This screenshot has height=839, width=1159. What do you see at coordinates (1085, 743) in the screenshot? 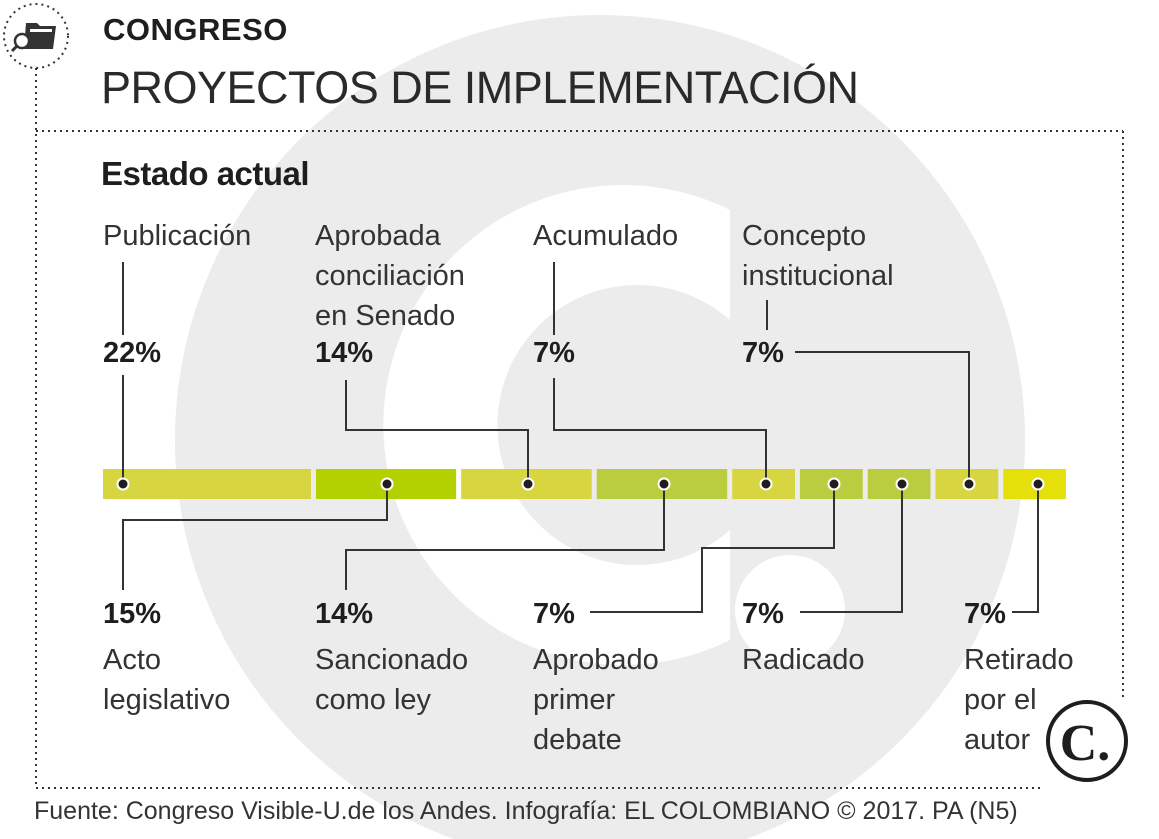
I see `logo-text: C.` at bounding box center [1085, 743].